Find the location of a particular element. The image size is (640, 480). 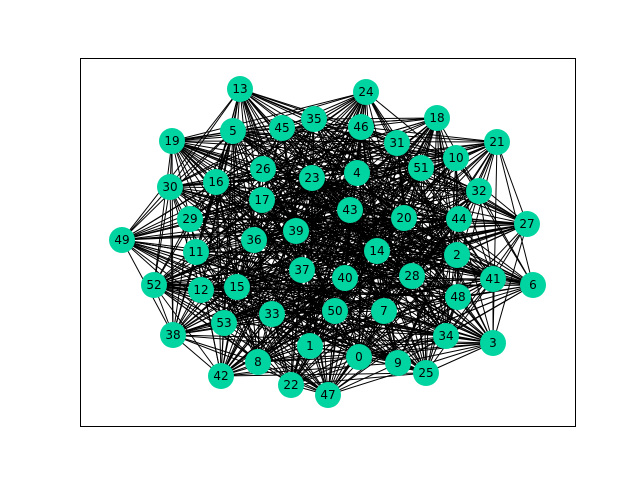

node-label-13: 13 is located at coordinates (239, 89).